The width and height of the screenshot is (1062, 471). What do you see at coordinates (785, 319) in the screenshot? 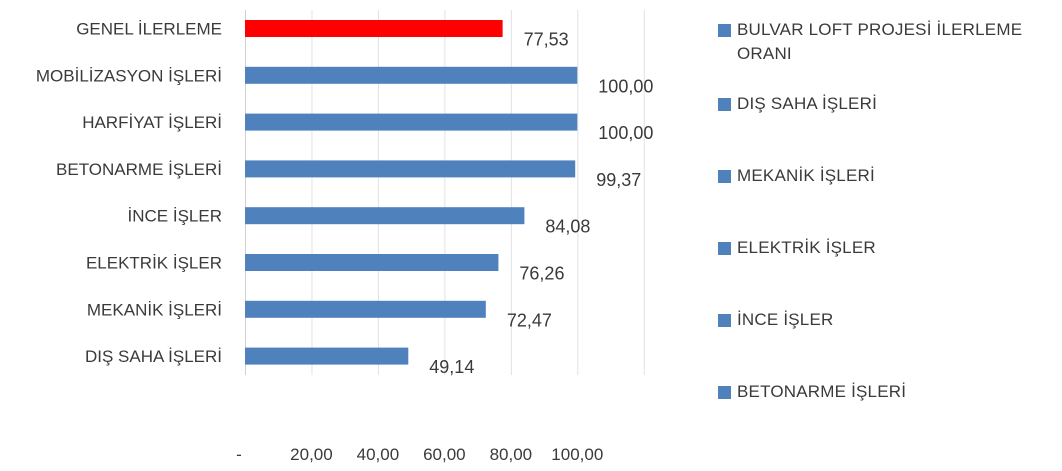
I see `legend-label: İNCE İŞLER` at bounding box center [785, 319].